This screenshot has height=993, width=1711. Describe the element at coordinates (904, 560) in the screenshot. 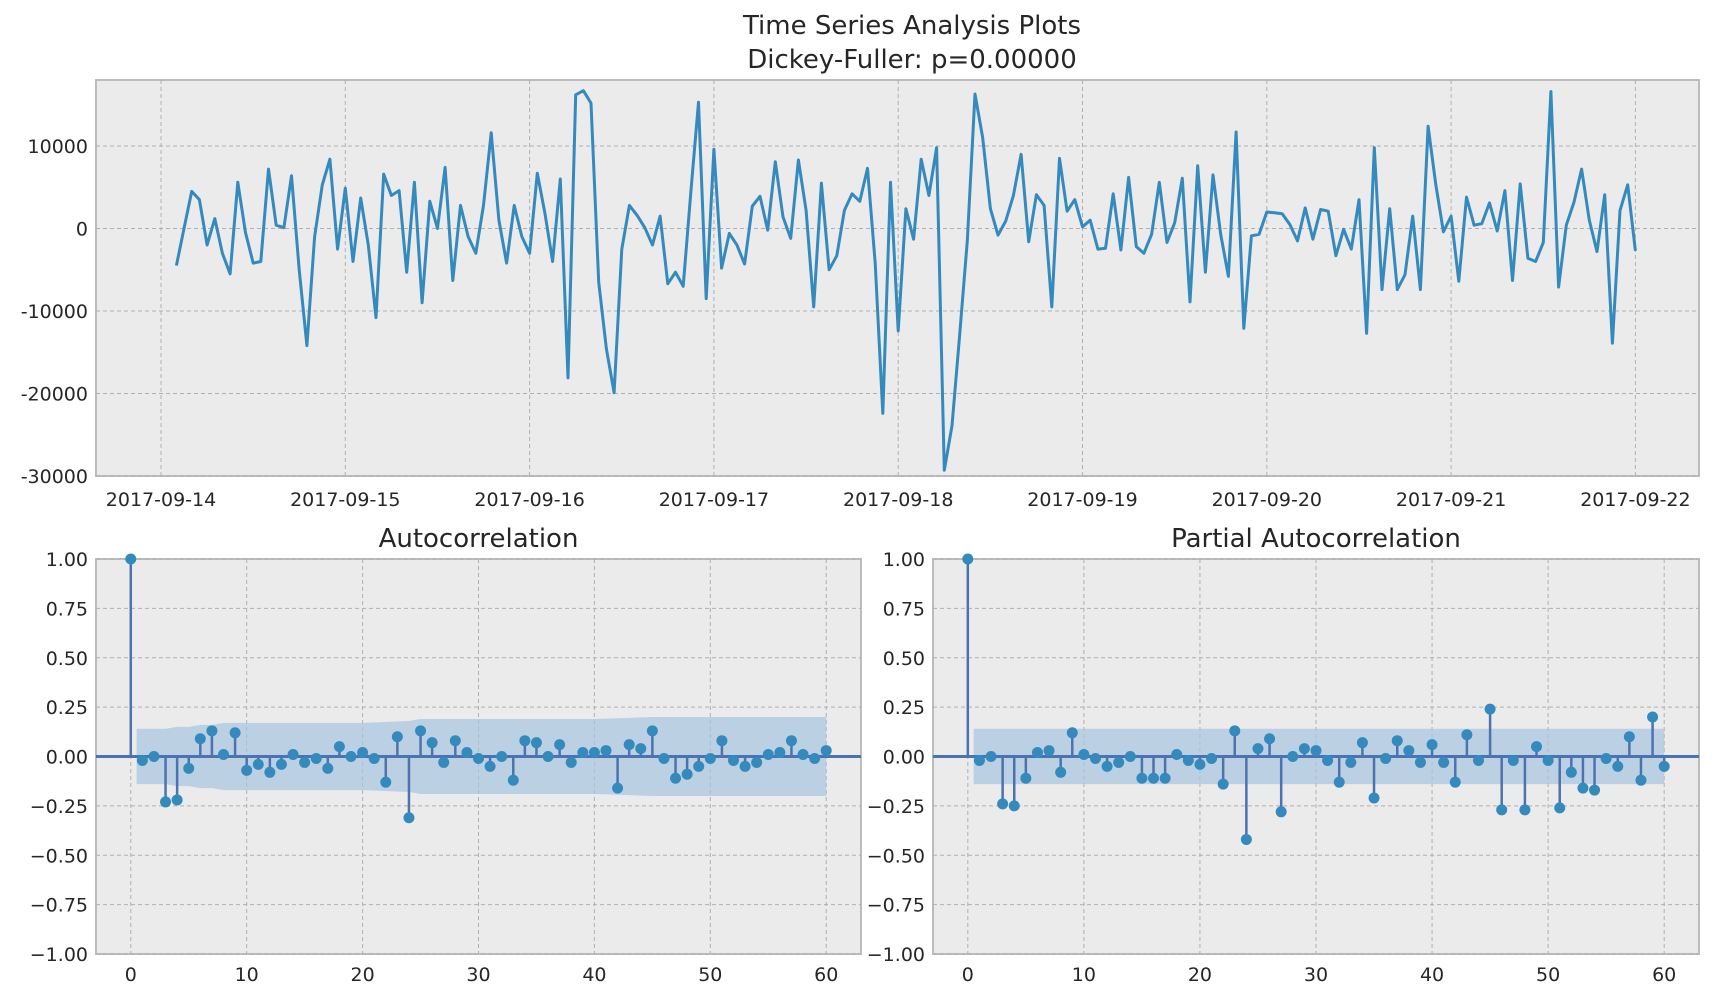

I see `pacf-y-tick-label: 1.00` at that location.